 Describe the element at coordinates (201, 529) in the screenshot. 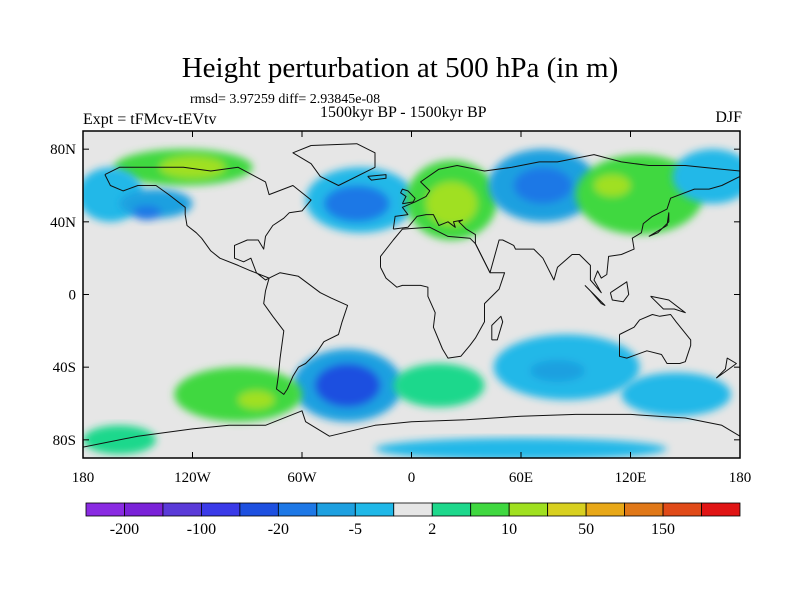

I see `colorbar-label: -100` at that location.